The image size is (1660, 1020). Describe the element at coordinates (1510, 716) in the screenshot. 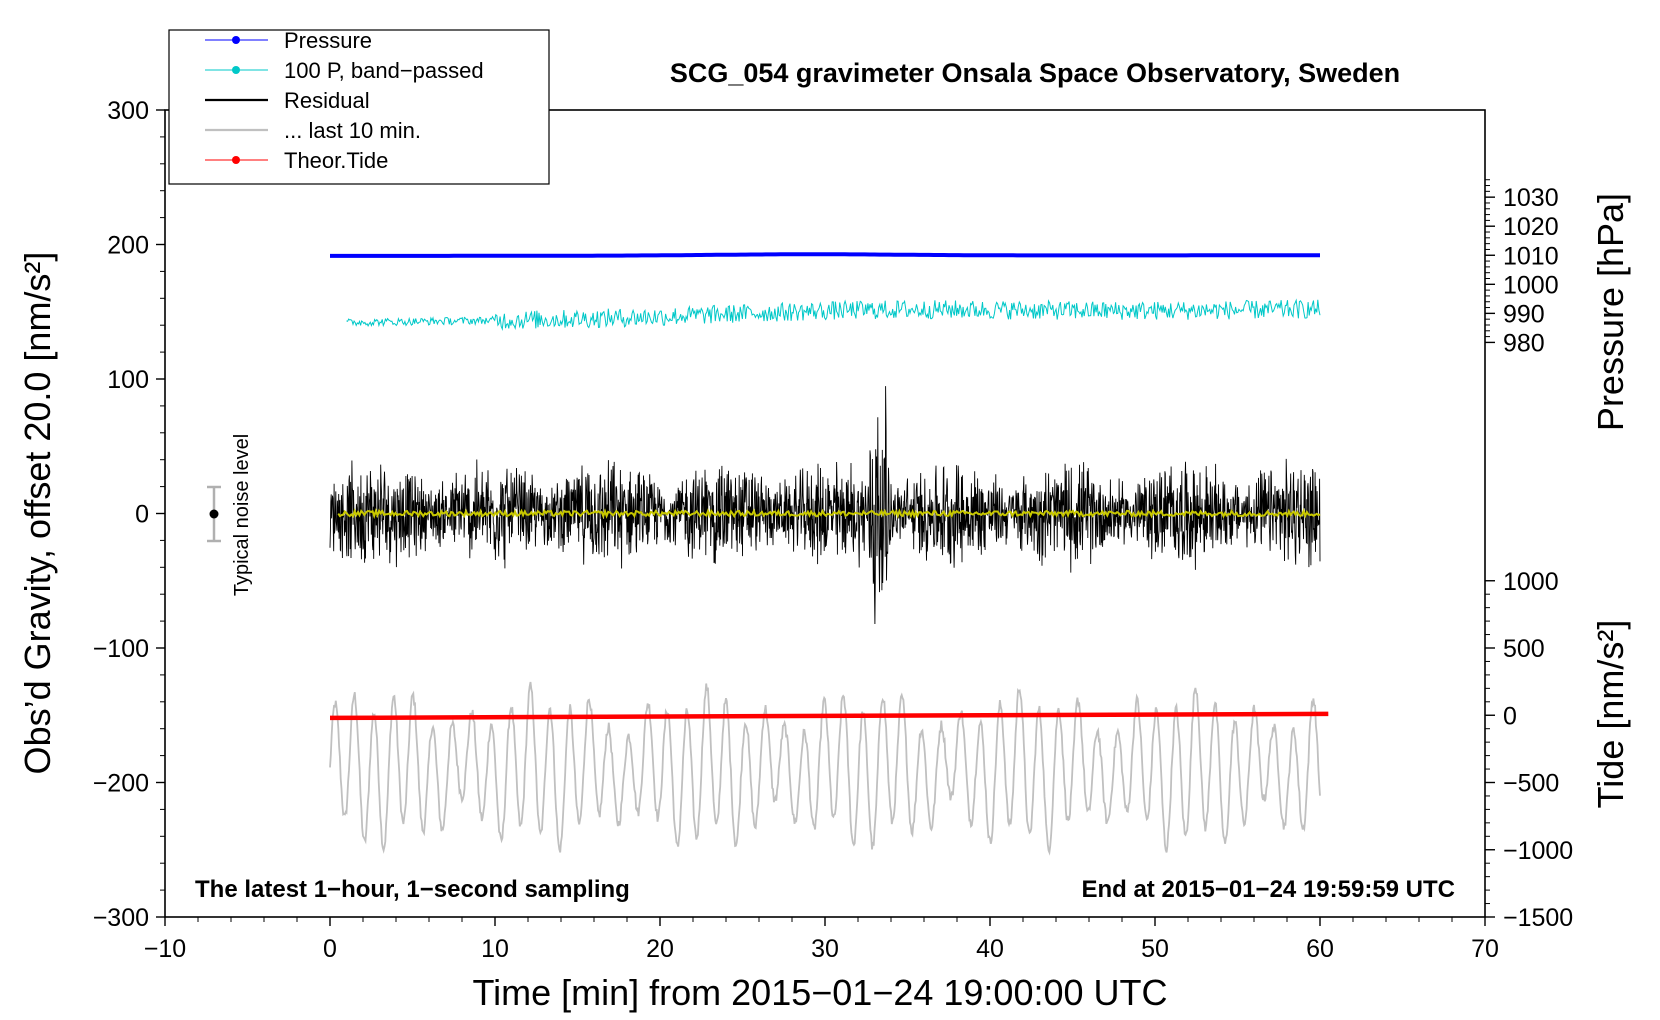

I see `tide-tick-label: 0` at that location.